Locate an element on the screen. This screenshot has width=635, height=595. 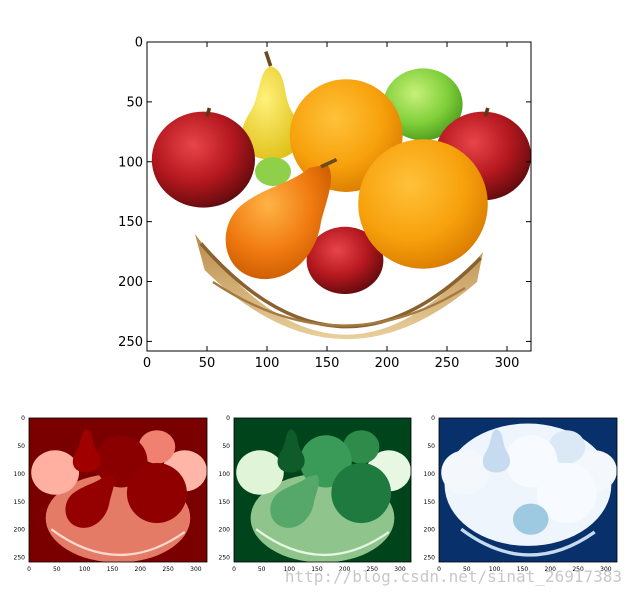
watermark-text: http://blog.csdn.net/sinat_26917383 is located at coordinates (453, 576).